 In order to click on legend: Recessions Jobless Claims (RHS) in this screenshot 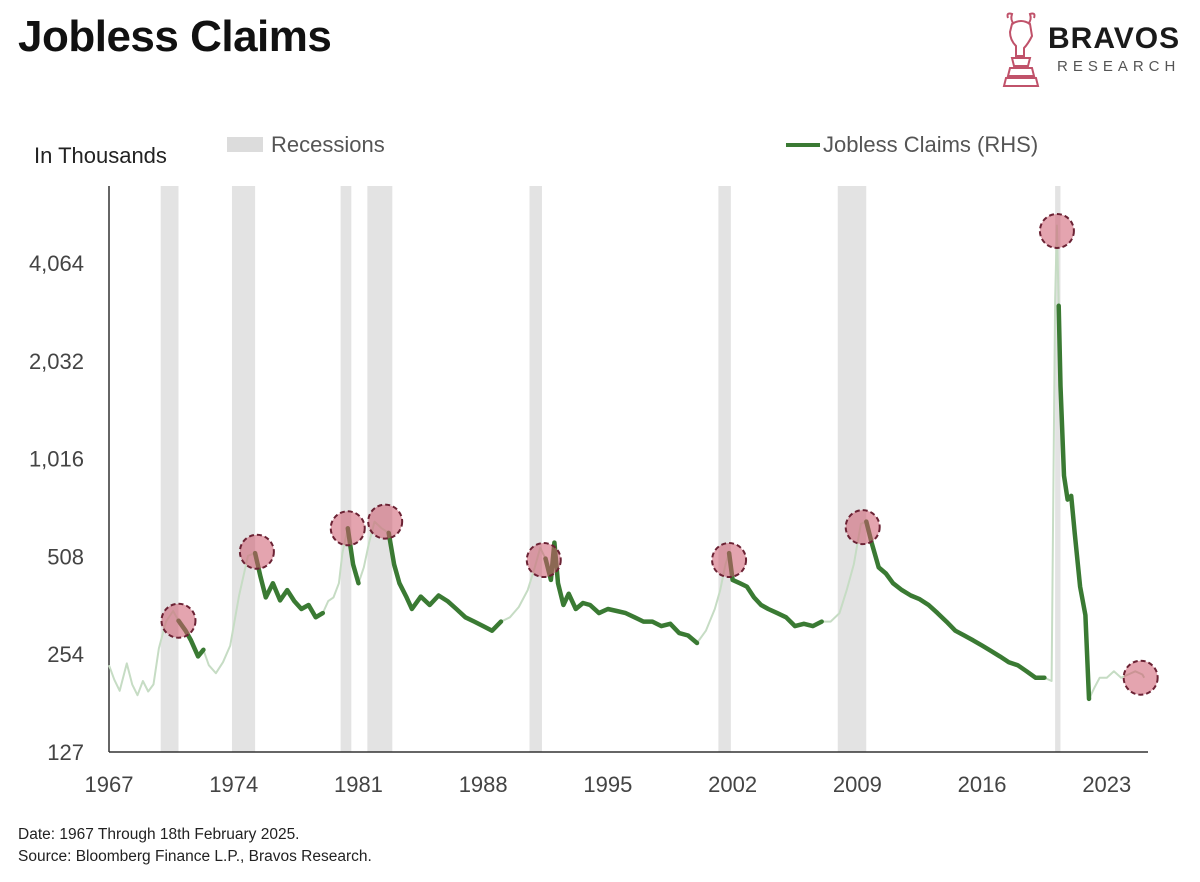, I will do `click(632, 144)`.